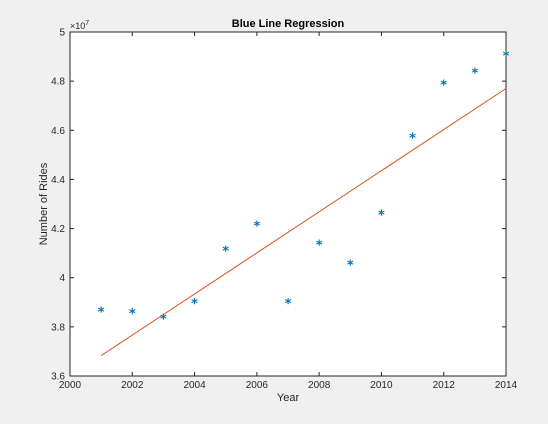 This screenshot has height=424, width=548. What do you see at coordinates (58, 131) in the screenshot?
I see `y-tick-label: 4.6` at bounding box center [58, 131].